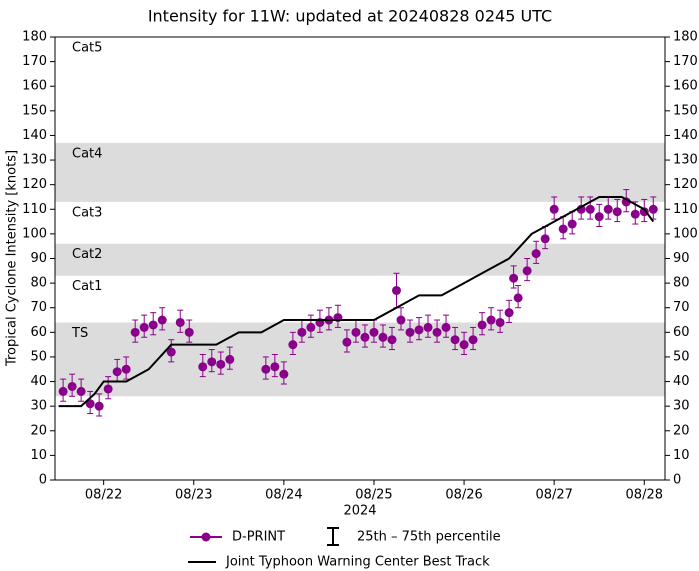 The image size is (699, 571). What do you see at coordinates (681, 430) in the screenshot?
I see `y2-tick-label: 20` at bounding box center [681, 430].